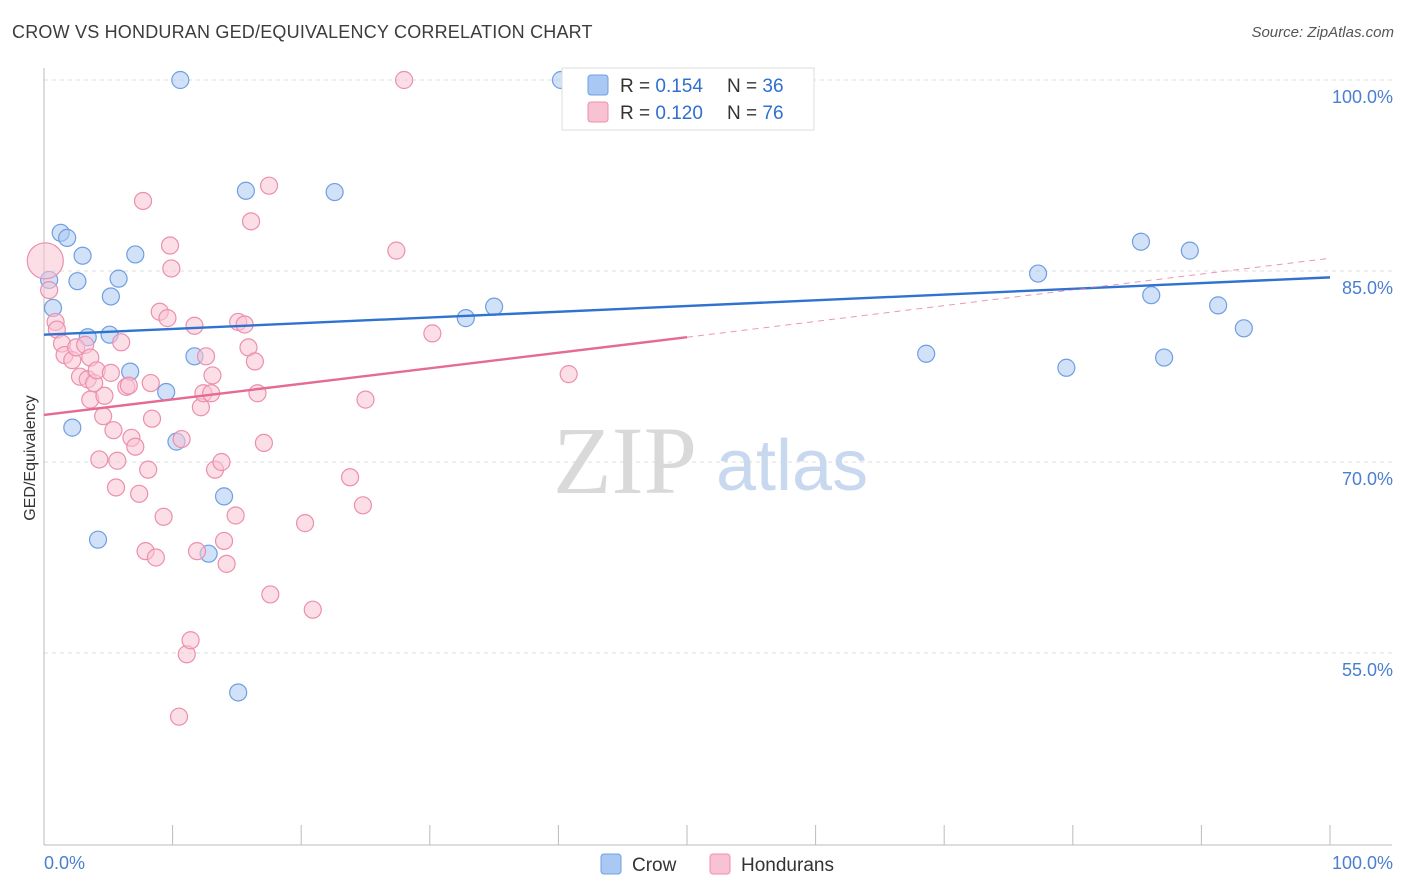  I want to click on legend-bottom-hondurans-label: Hondurans, so click(787, 865).